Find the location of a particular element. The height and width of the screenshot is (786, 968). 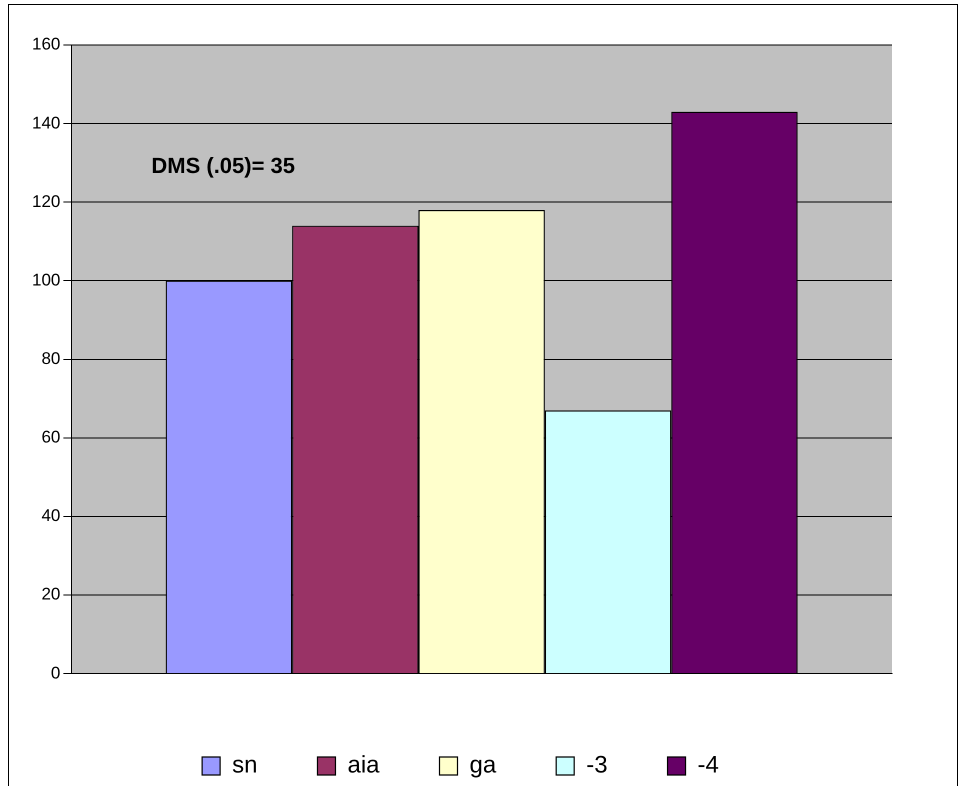

legend-label: ga is located at coordinates (483, 765).